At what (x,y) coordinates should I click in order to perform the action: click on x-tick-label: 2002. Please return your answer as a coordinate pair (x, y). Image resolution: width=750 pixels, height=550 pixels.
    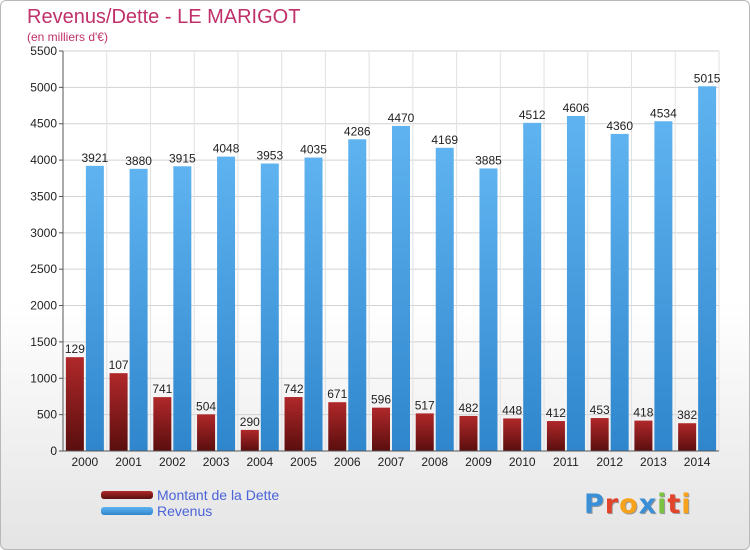
    Looking at the image, I should click on (172, 462).